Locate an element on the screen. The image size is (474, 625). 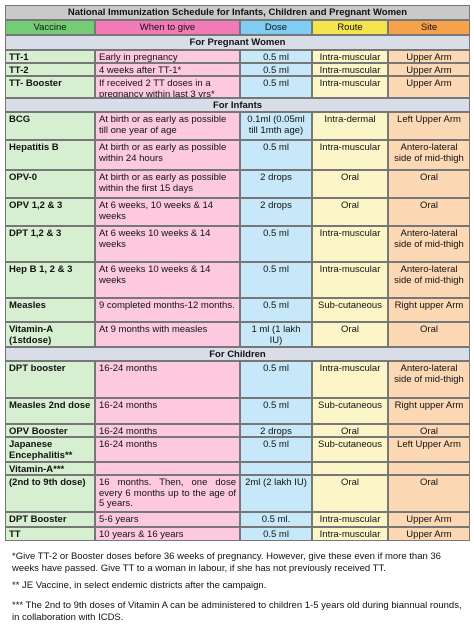
table-cell: 0.1ml (0.05ml till 1mth age) is located at coordinates (276, 126).